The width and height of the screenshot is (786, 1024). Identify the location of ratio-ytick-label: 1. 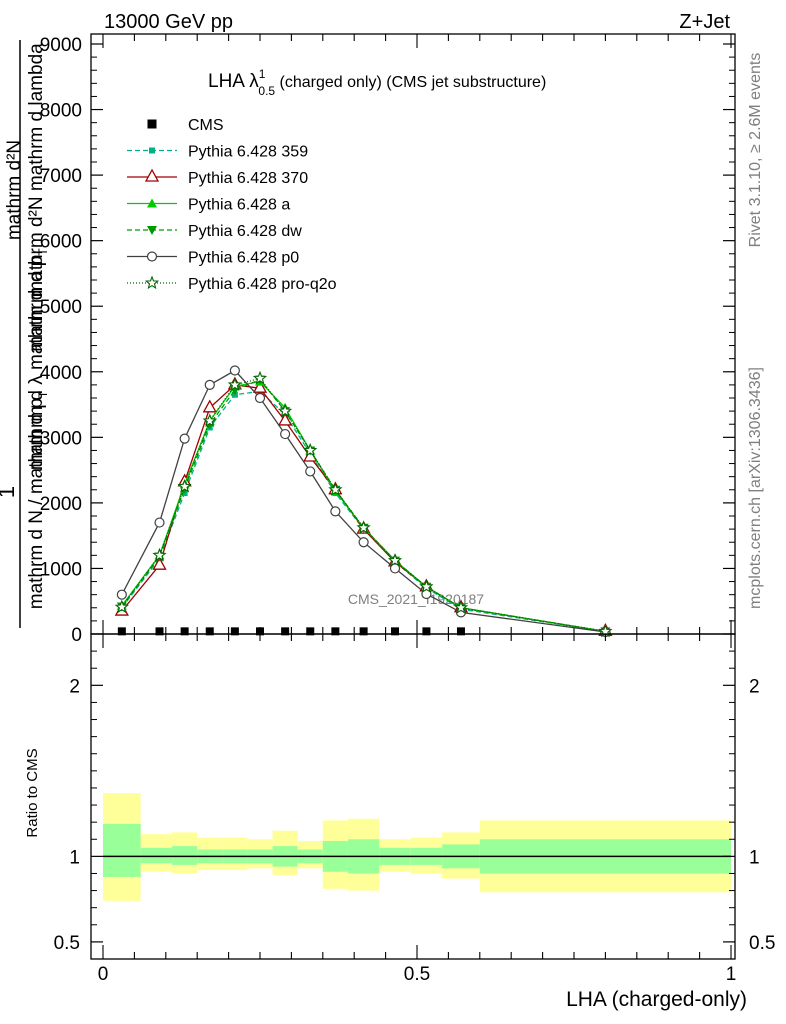
(74, 857).